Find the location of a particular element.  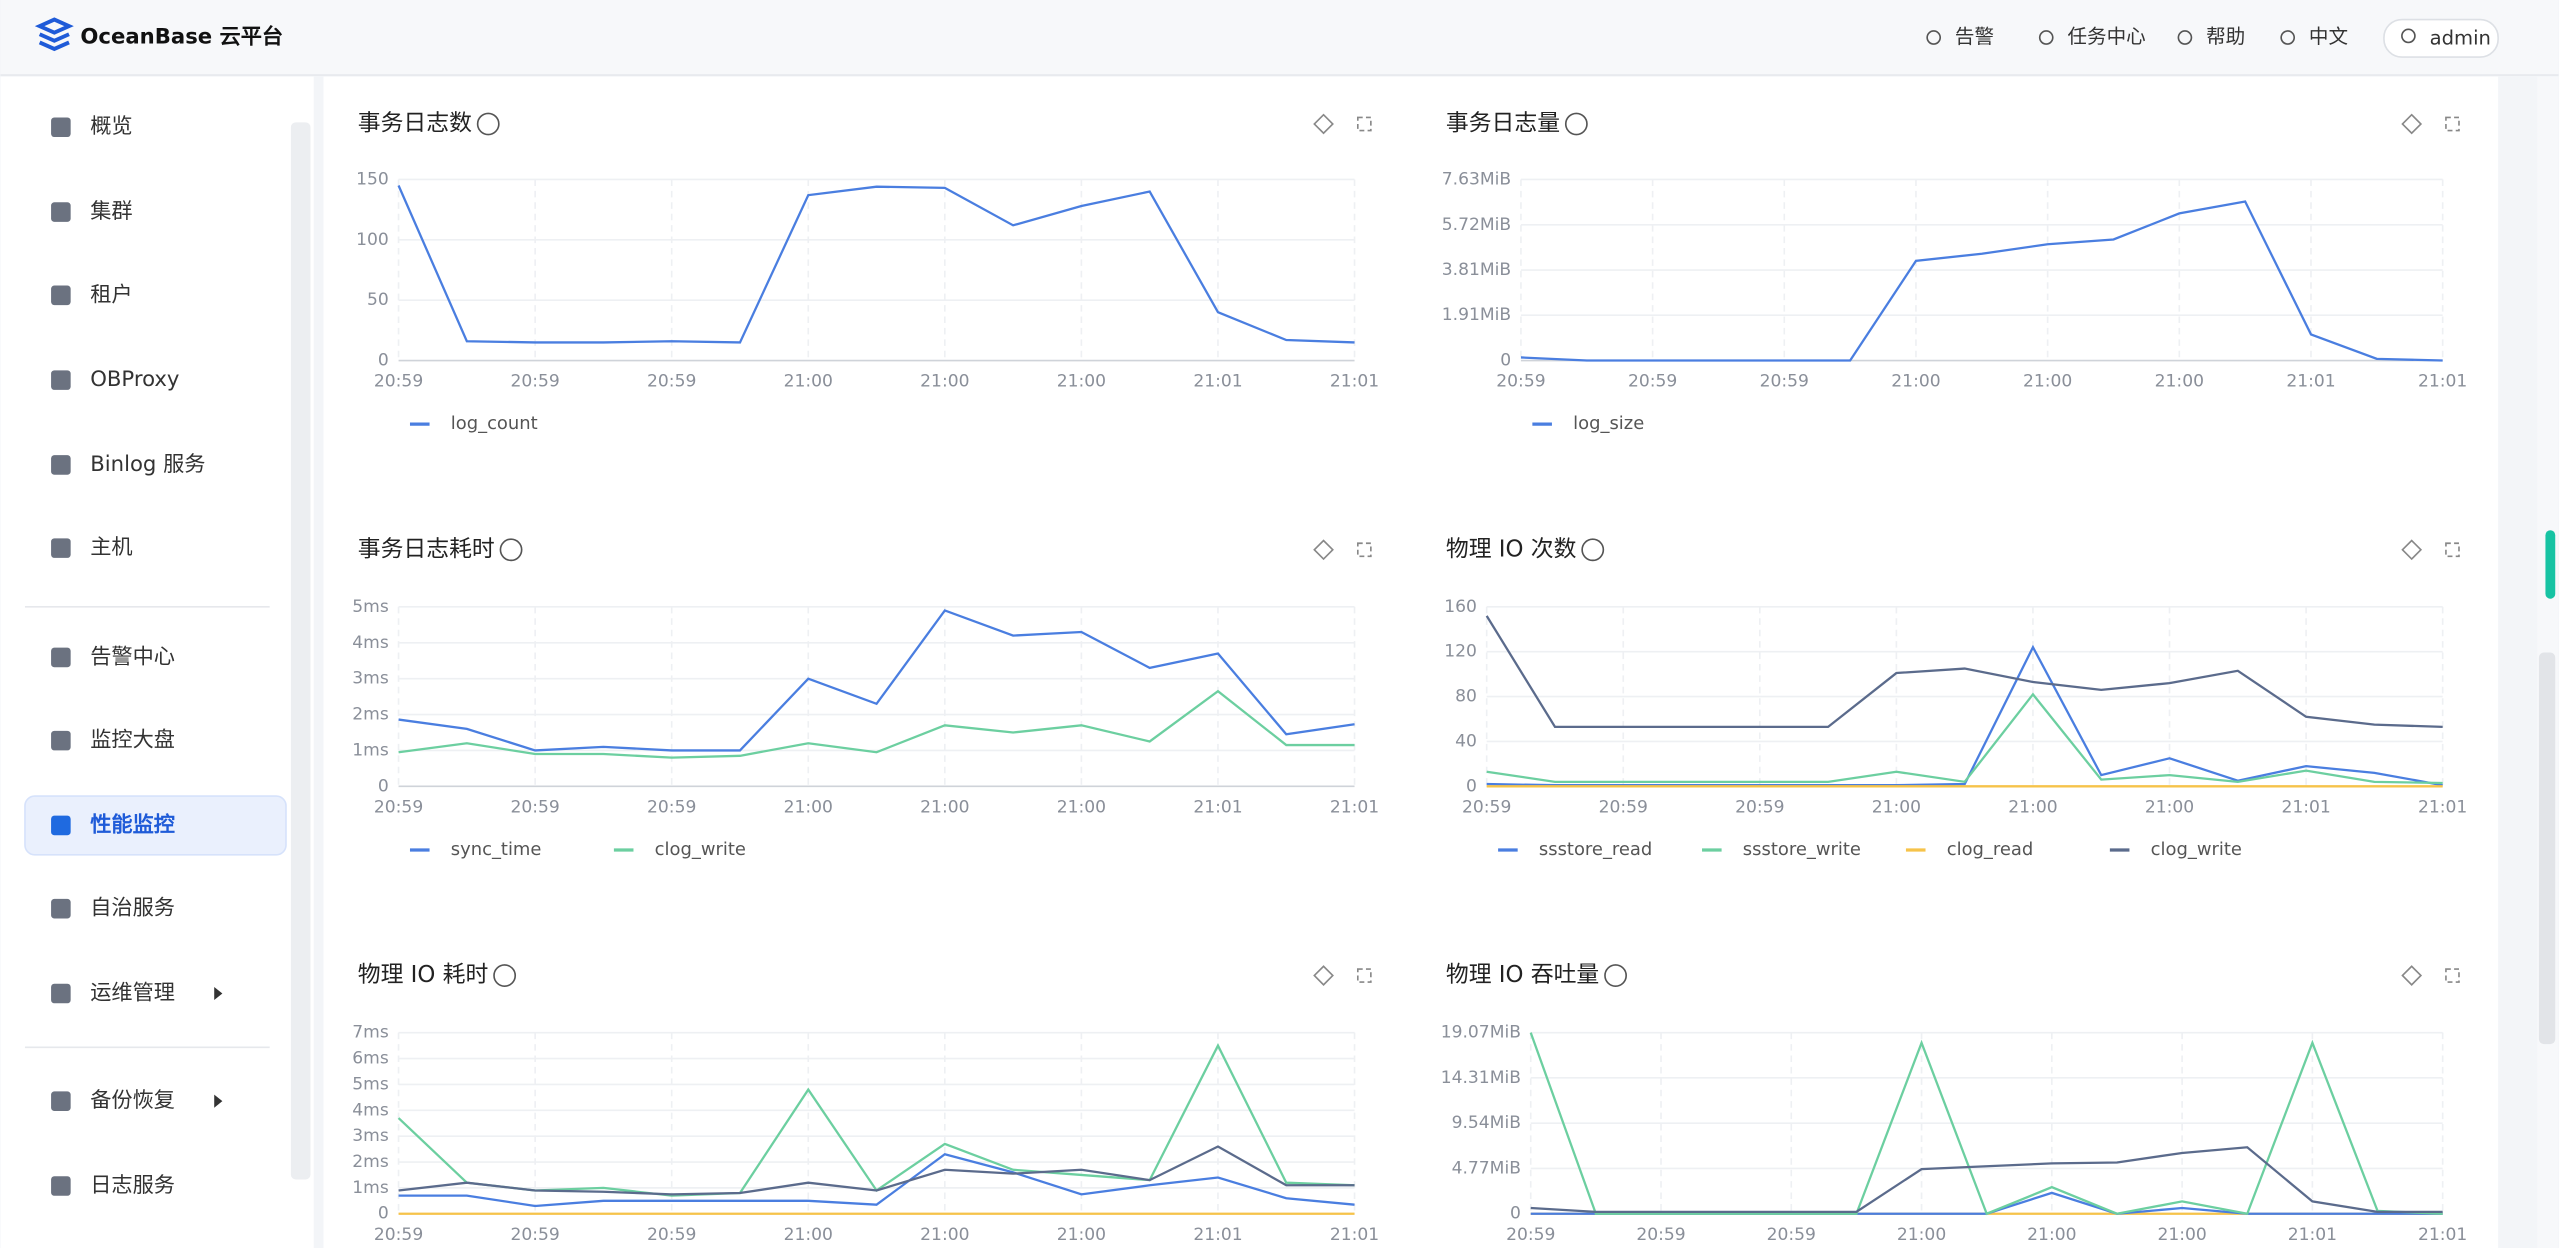

legend-item: ssstore_write is located at coordinates (1781, 849).